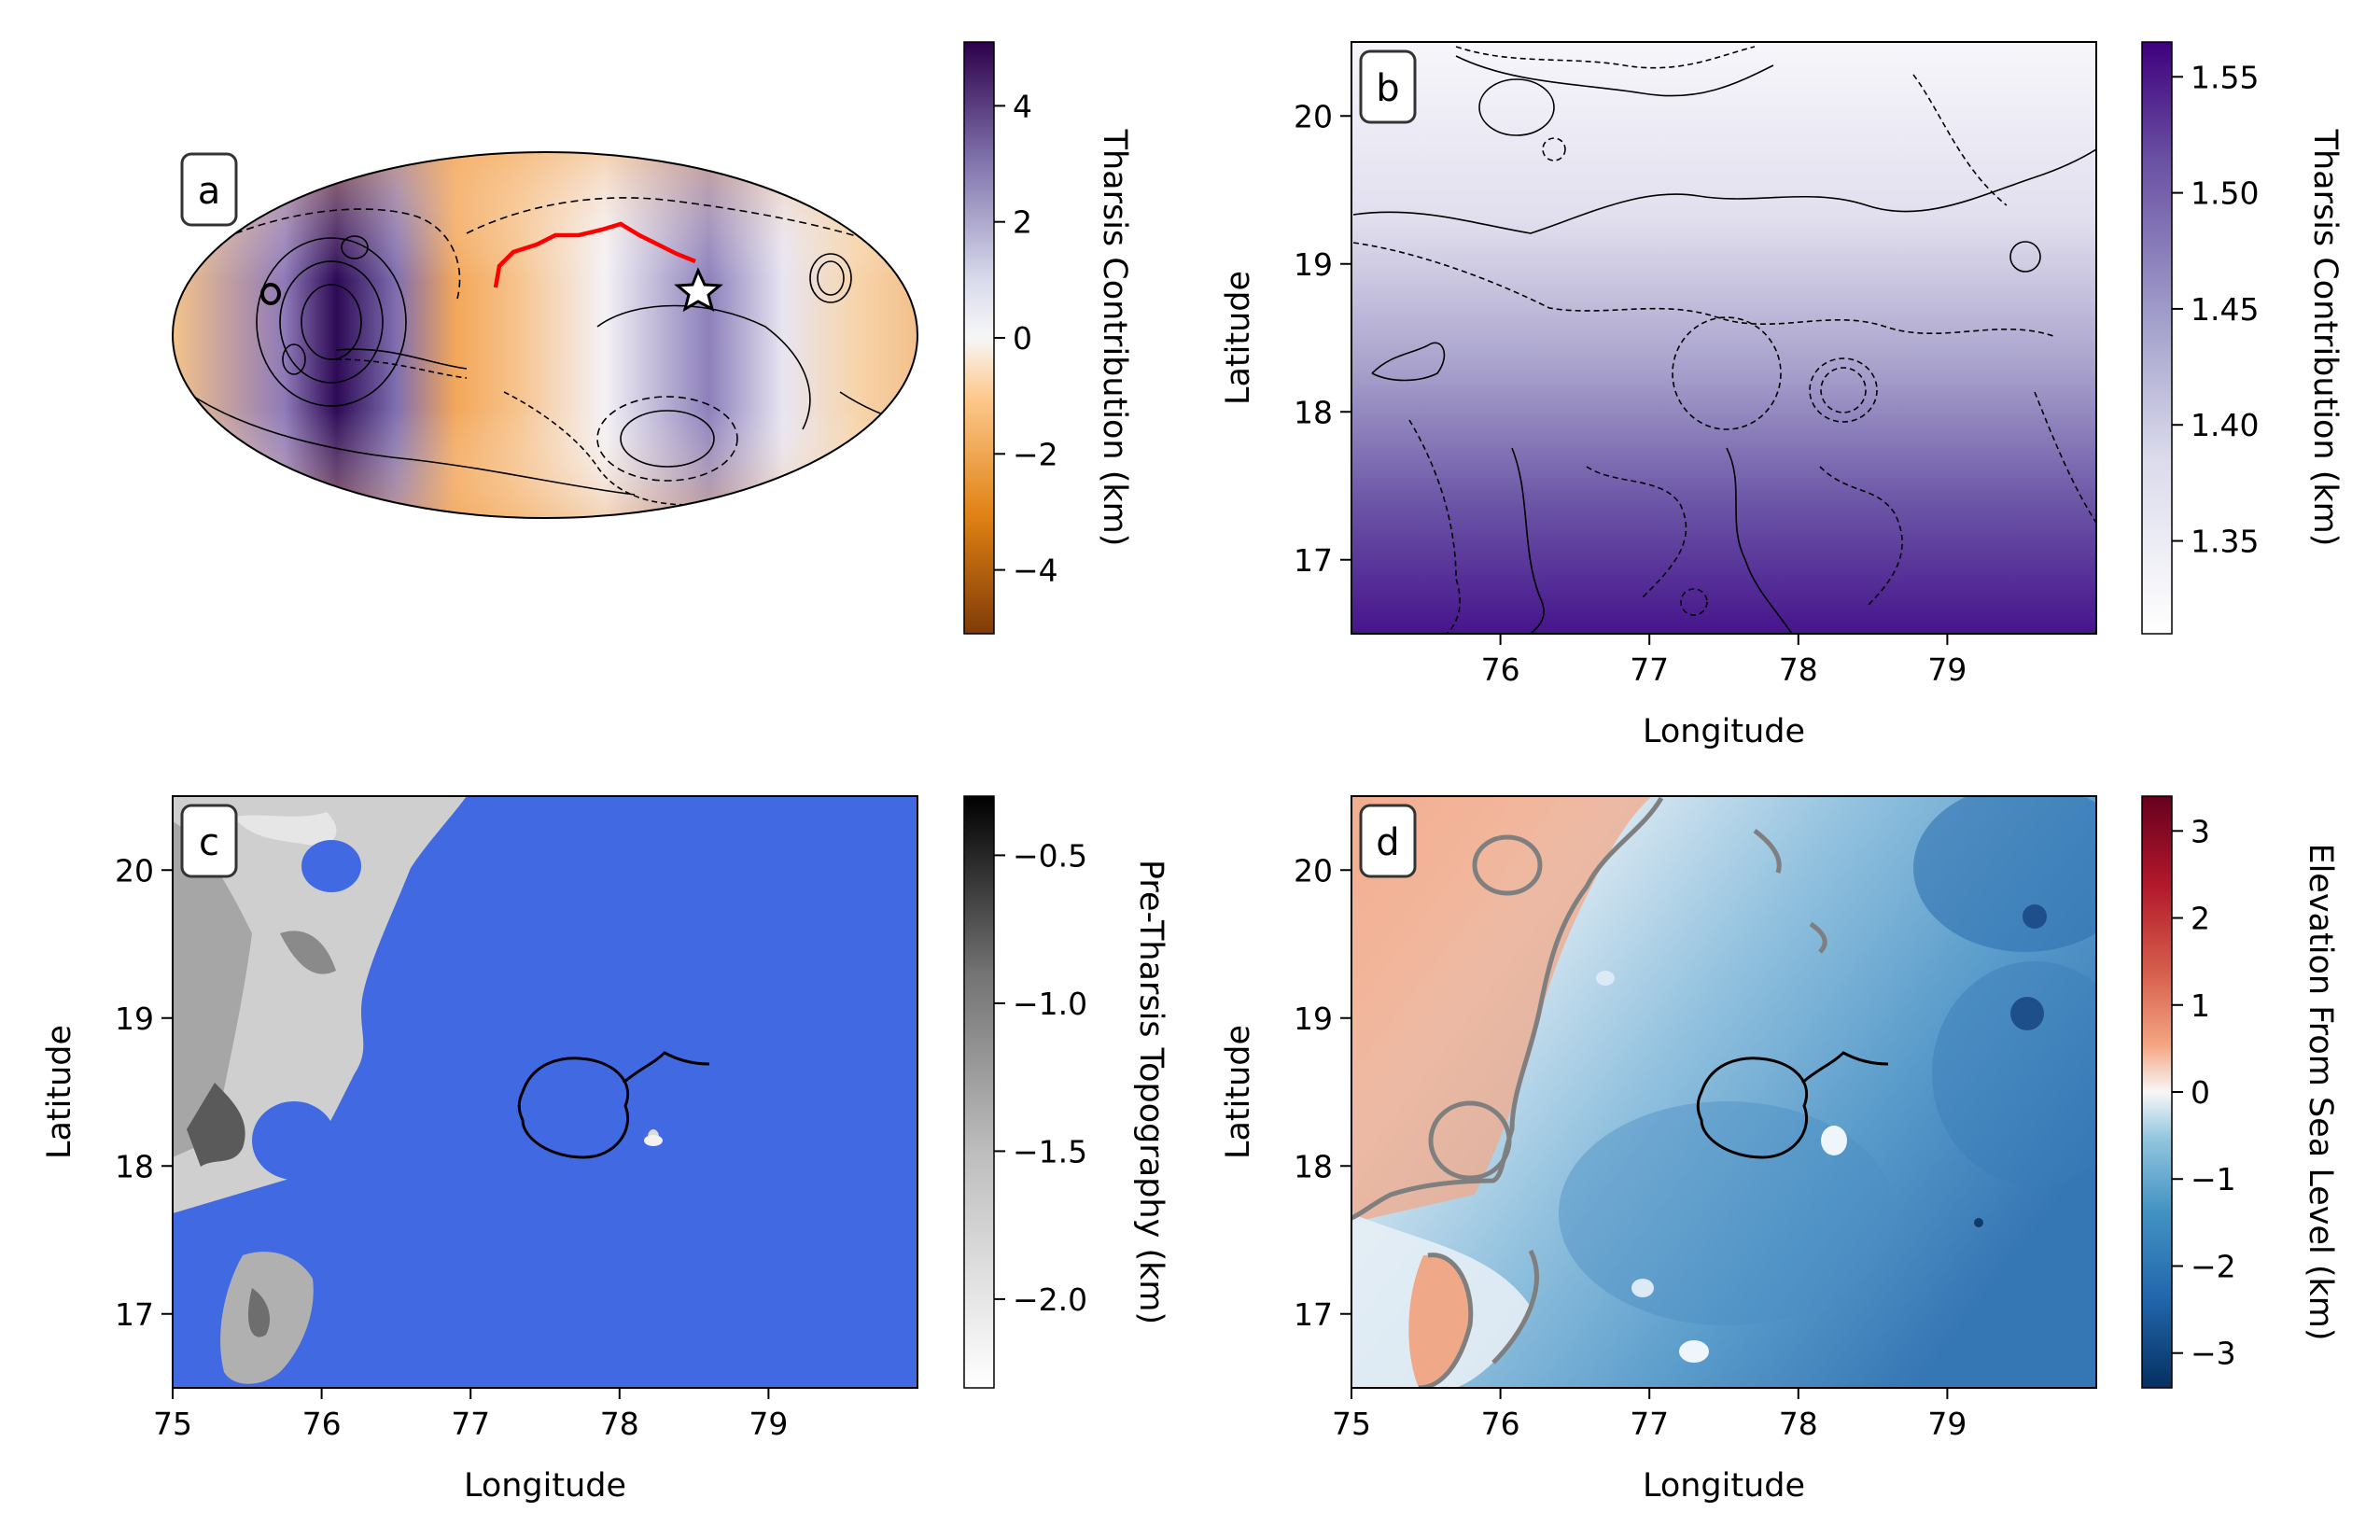 The height and width of the screenshot is (1540, 2380). What do you see at coordinates (979, 338) in the screenshot?
I see `panel-a-colorbar` at bounding box center [979, 338].